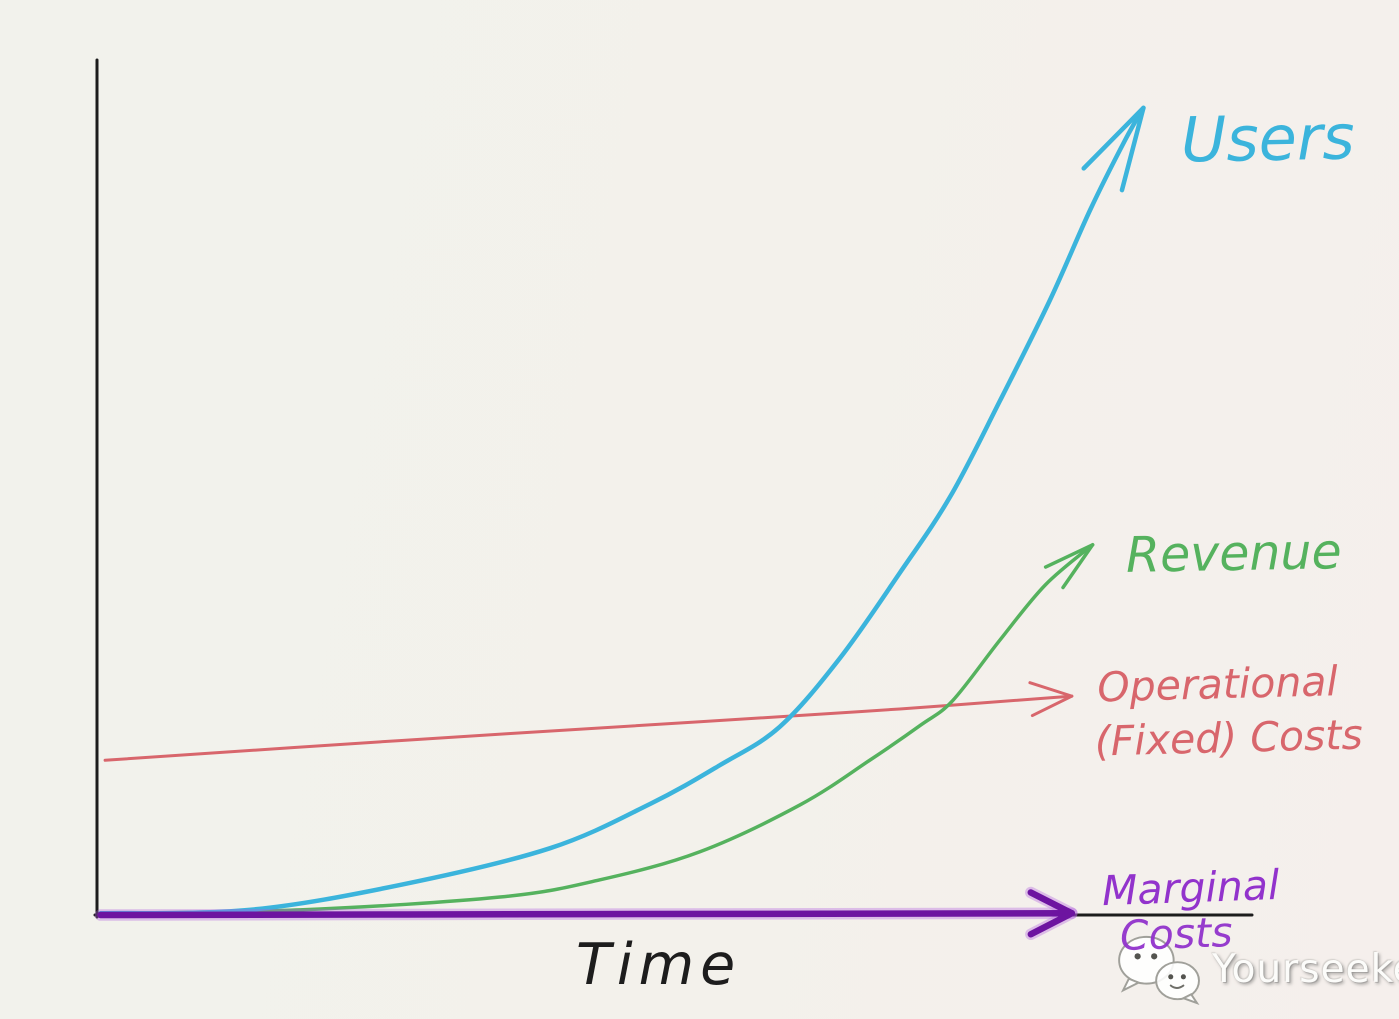 This screenshot has height=1019, width=1399. Describe the element at coordinates (1159, 970) in the screenshot. I see `wechat-chat-icon` at that location.